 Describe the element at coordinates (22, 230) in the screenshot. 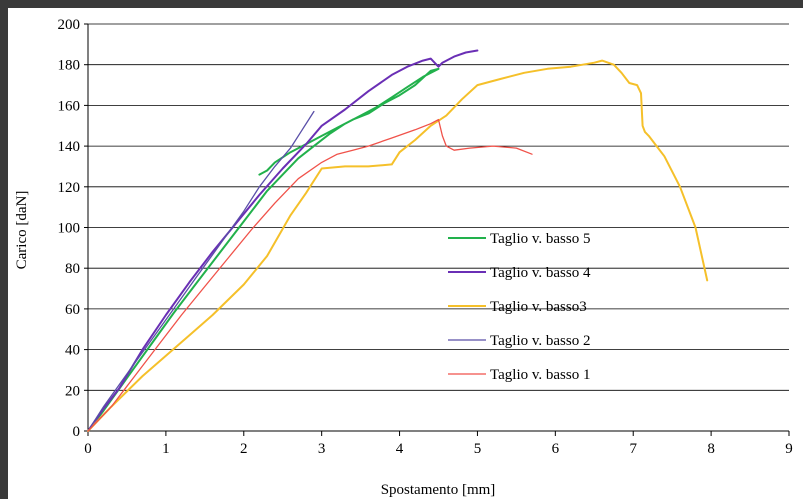

I see `y-axis-title: Carico [daN]` at that location.